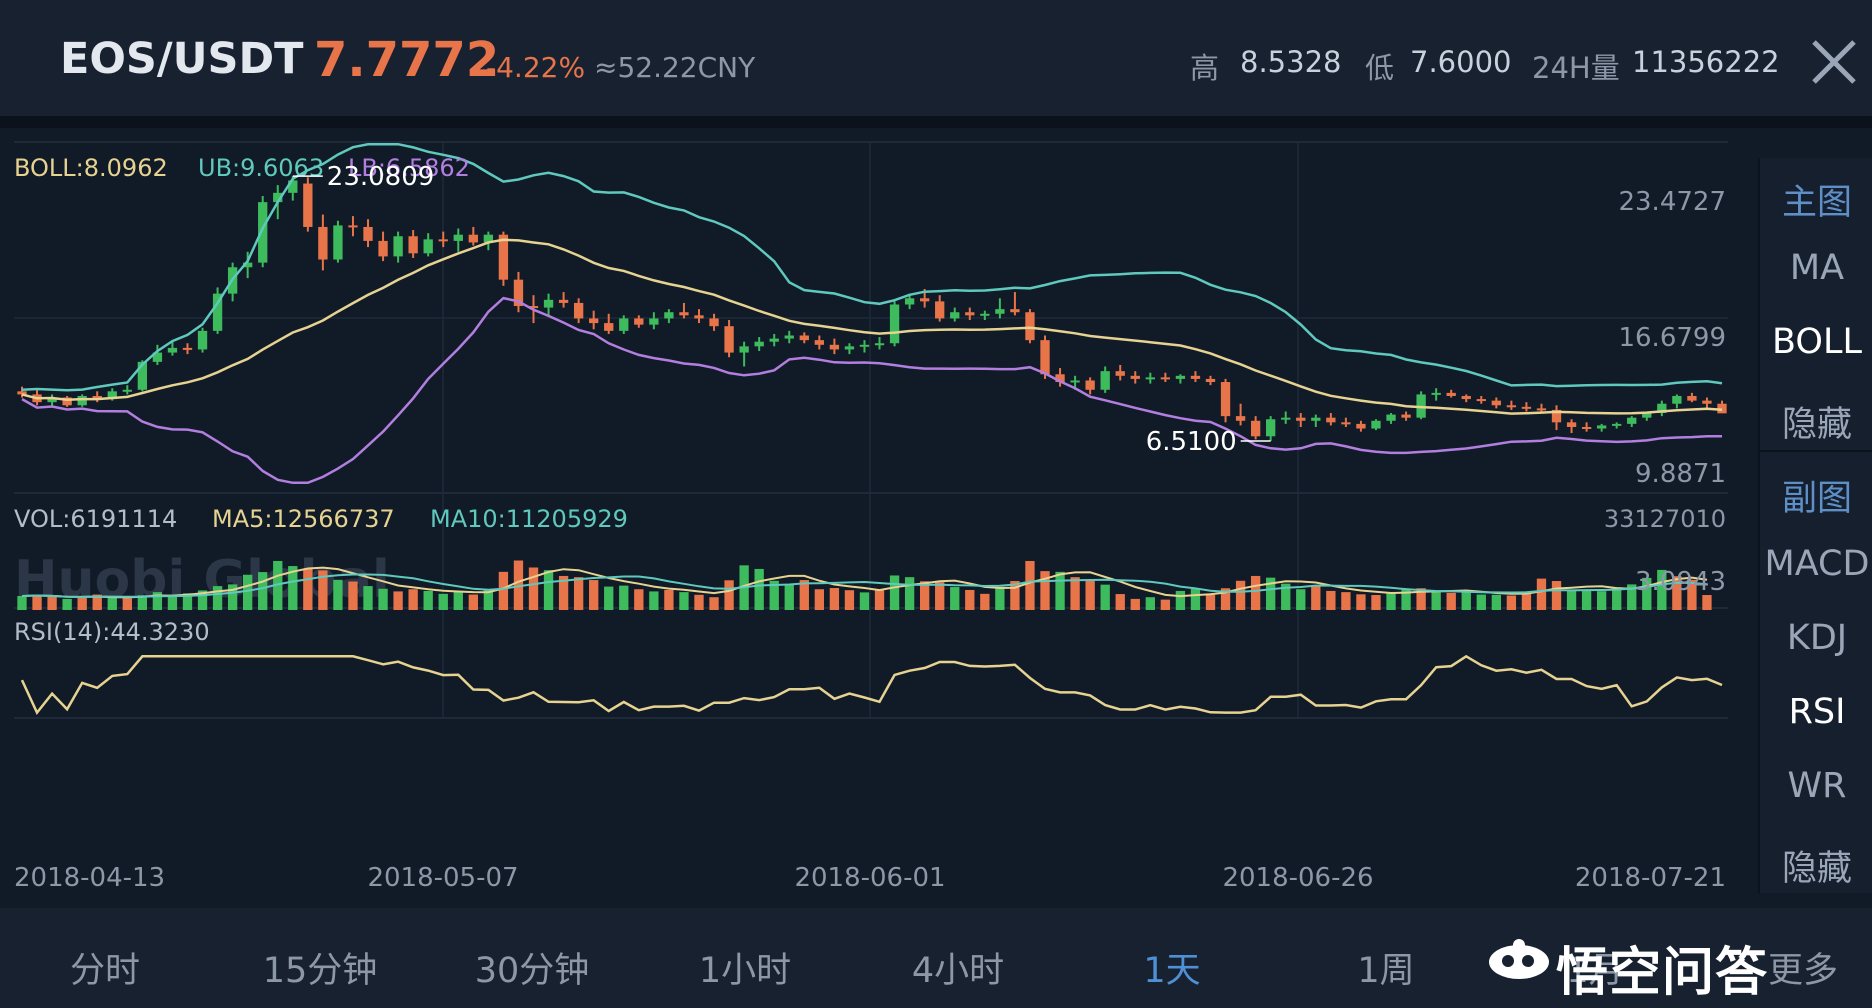  What do you see at coordinates (1816, 203) in the screenshot?
I see `main-chart-title: 主图` at bounding box center [1816, 203].